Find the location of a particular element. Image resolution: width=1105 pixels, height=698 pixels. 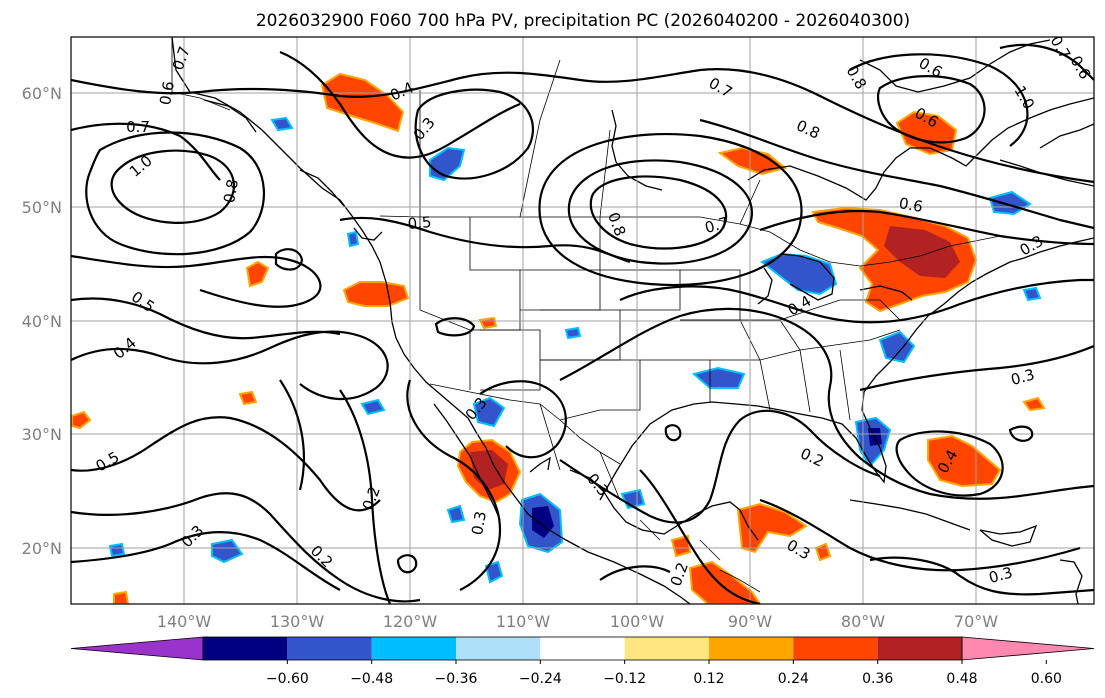

colorbar-extend-high is located at coordinates (1028, 648).